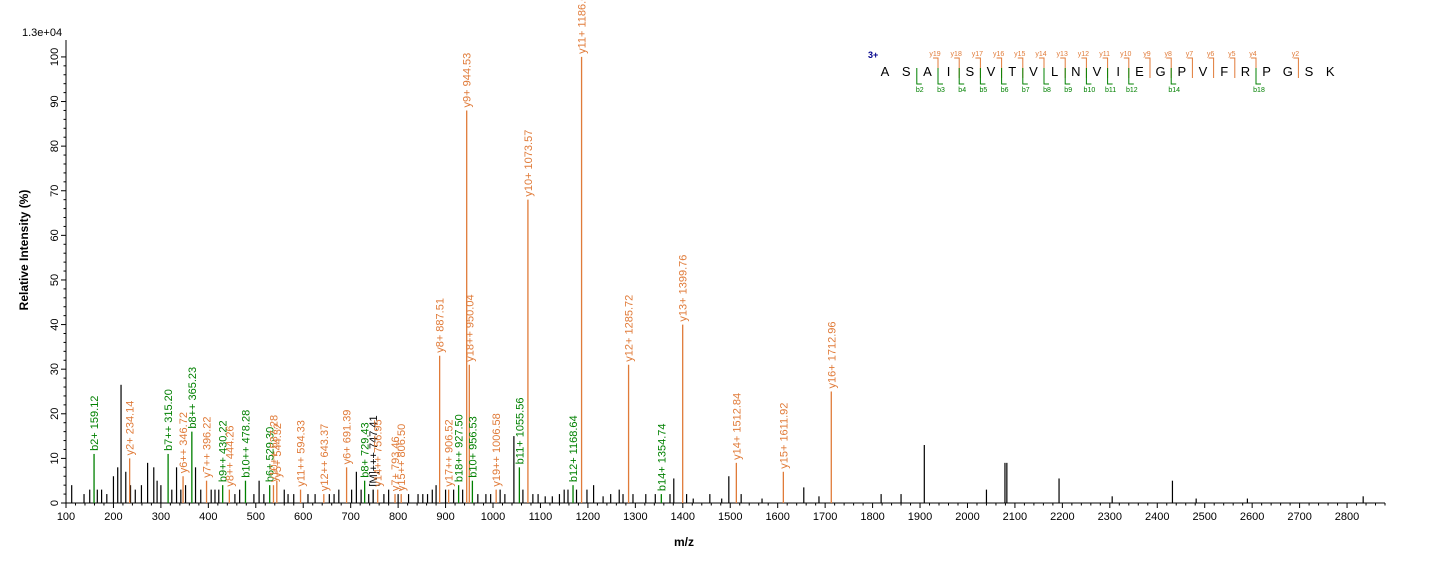  I want to click on x-tick-label: 800, so click(398, 517).